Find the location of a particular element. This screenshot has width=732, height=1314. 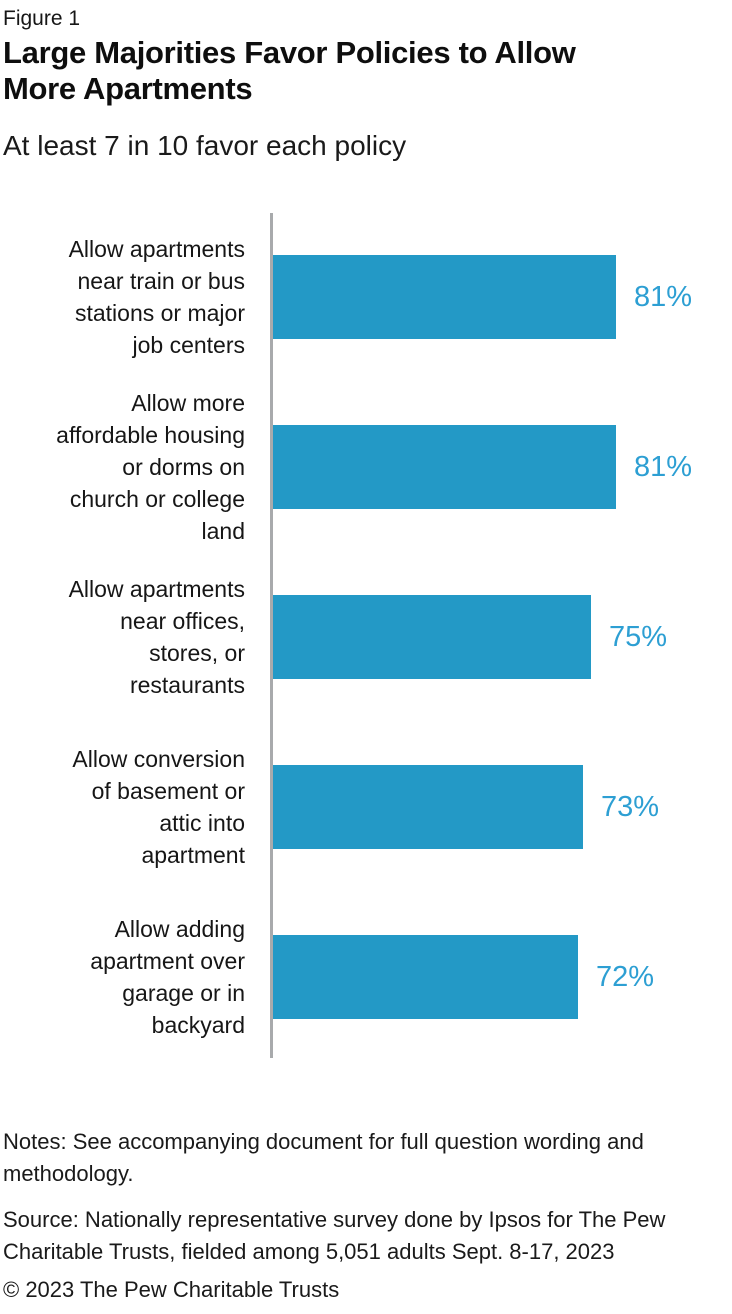

value-label: 73% is located at coordinates (630, 806).